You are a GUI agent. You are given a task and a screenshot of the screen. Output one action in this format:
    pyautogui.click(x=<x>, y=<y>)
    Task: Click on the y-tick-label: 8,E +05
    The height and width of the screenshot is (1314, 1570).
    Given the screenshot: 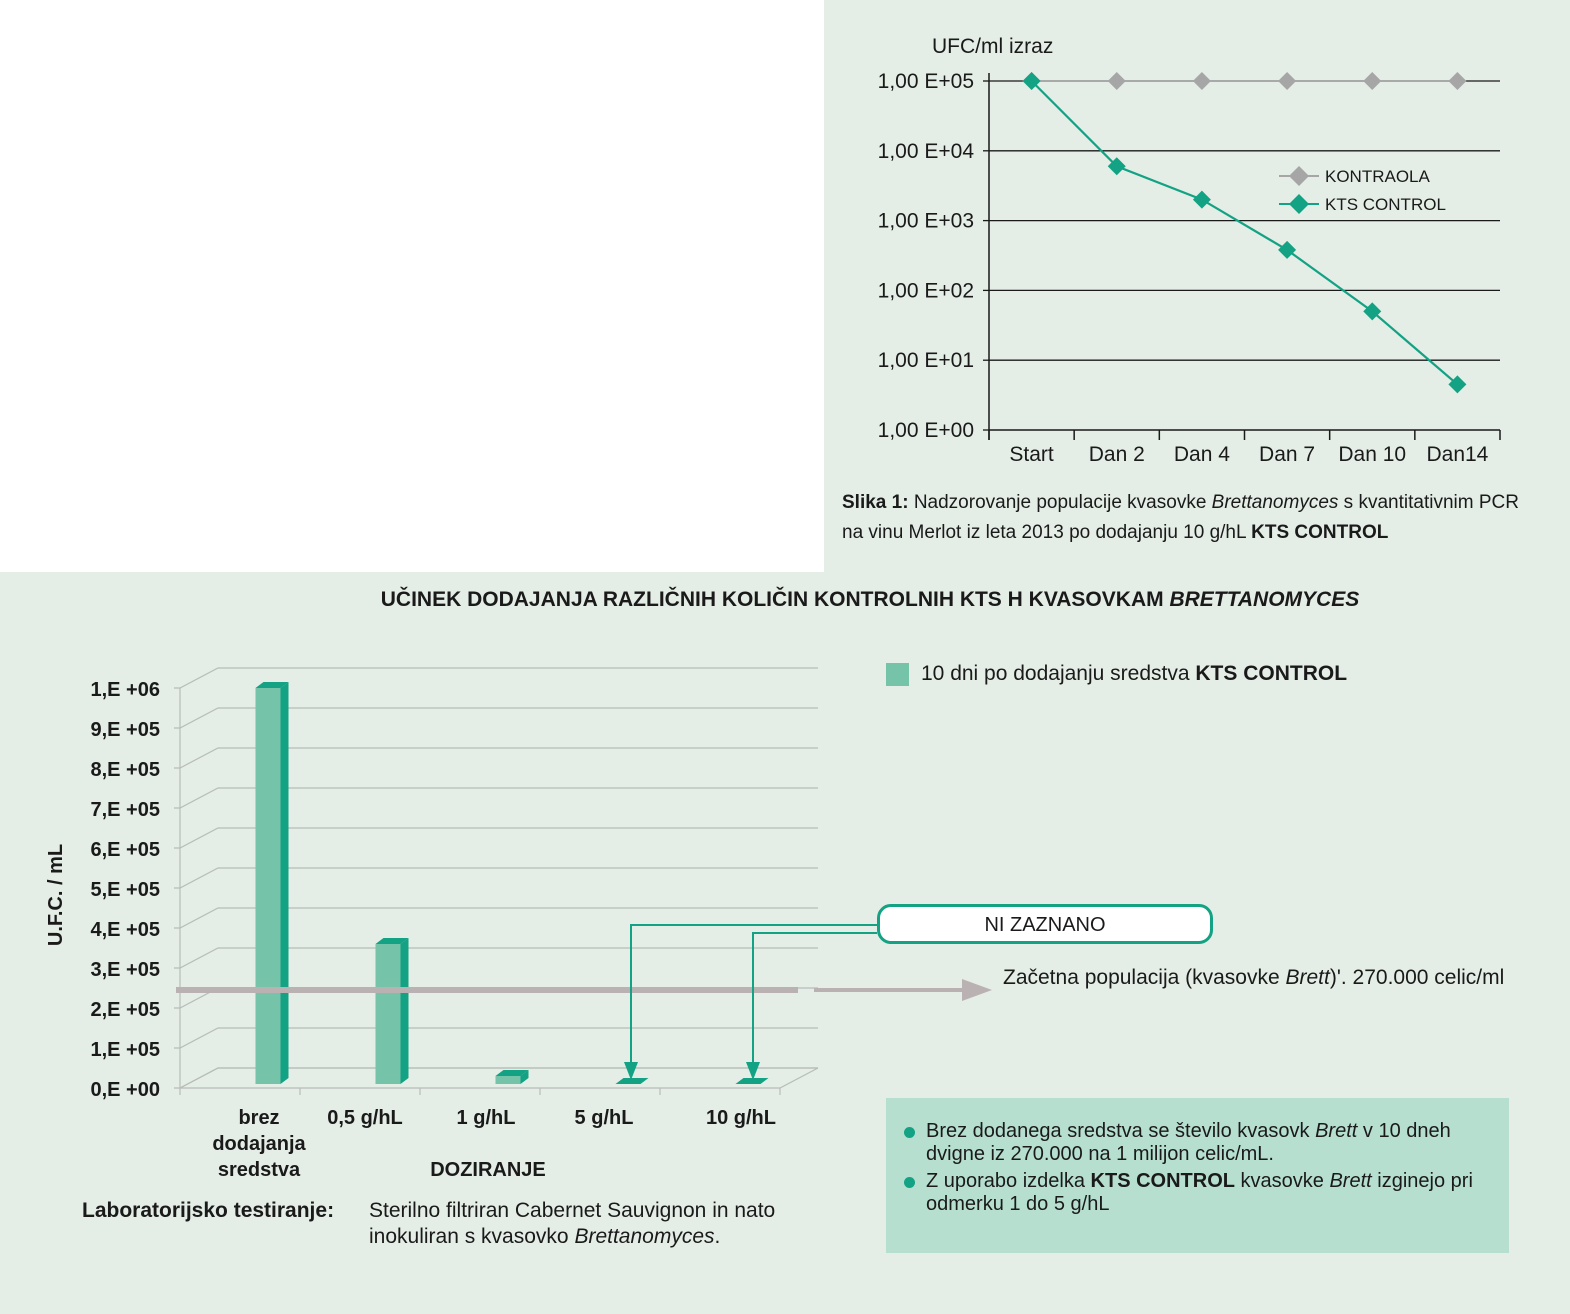 What is the action you would take?
    pyautogui.click(x=125, y=770)
    